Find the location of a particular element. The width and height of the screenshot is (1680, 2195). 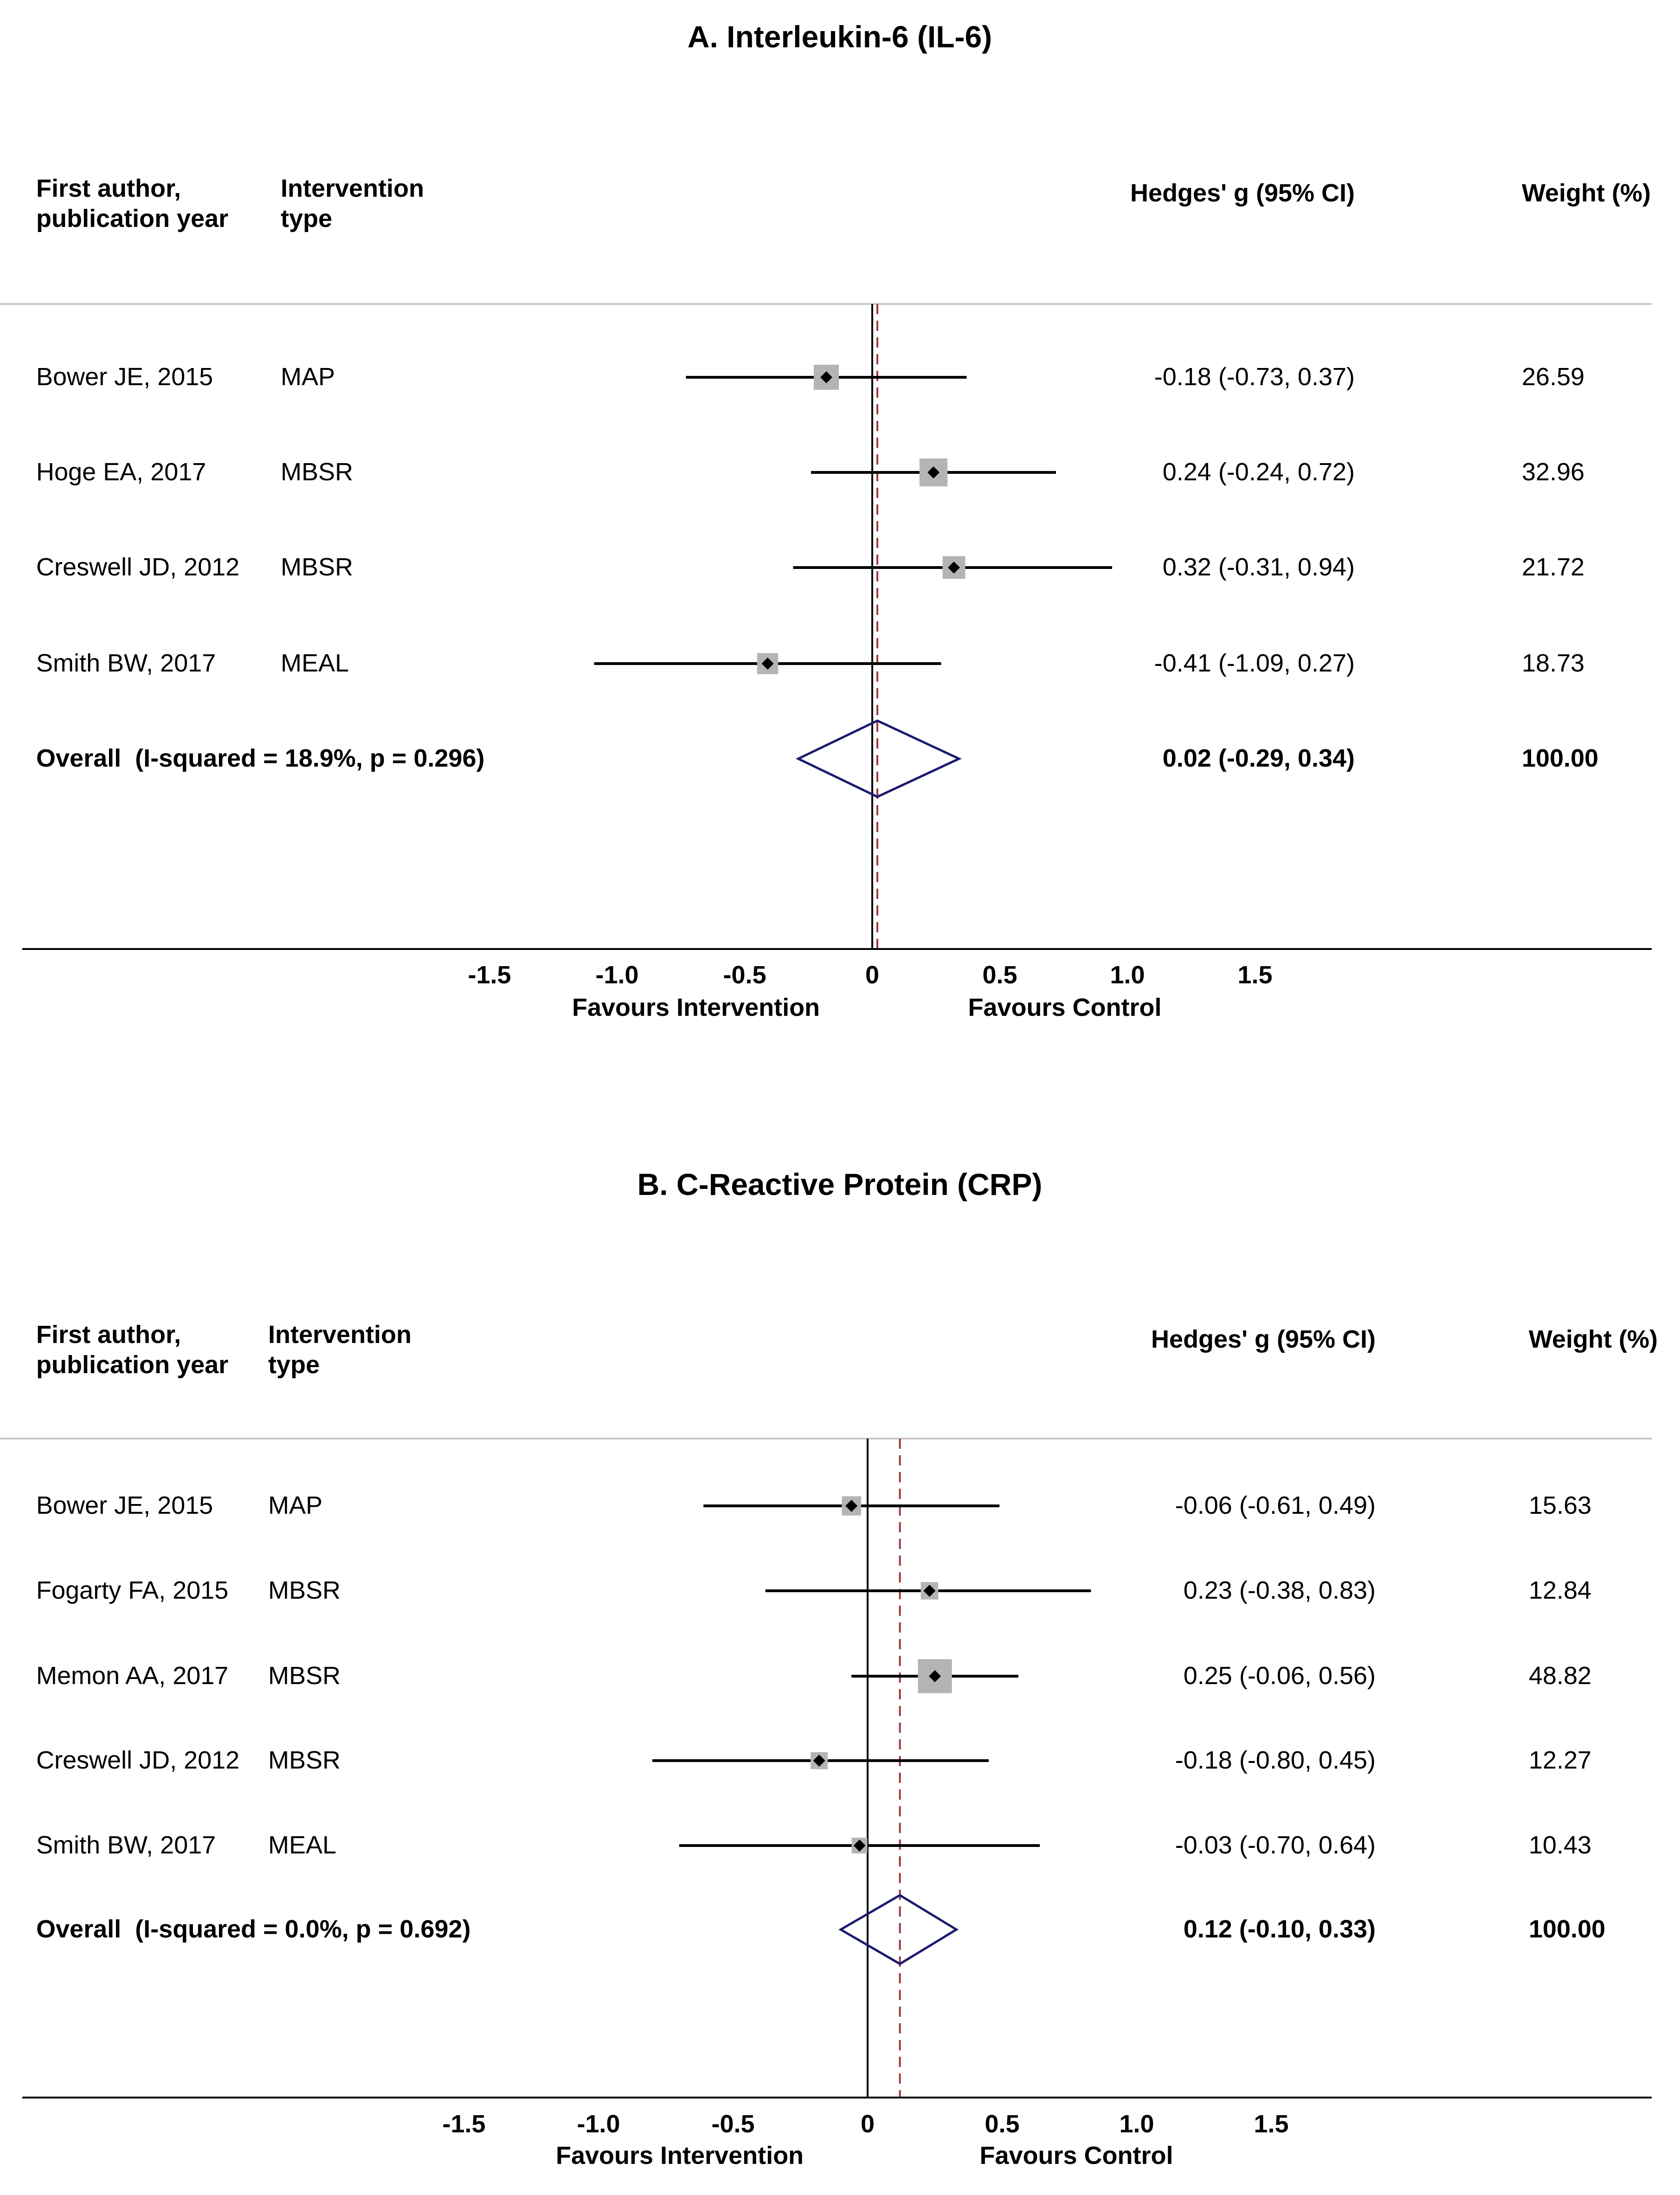

study-weight: 12.84 is located at coordinates (1560, 1590).